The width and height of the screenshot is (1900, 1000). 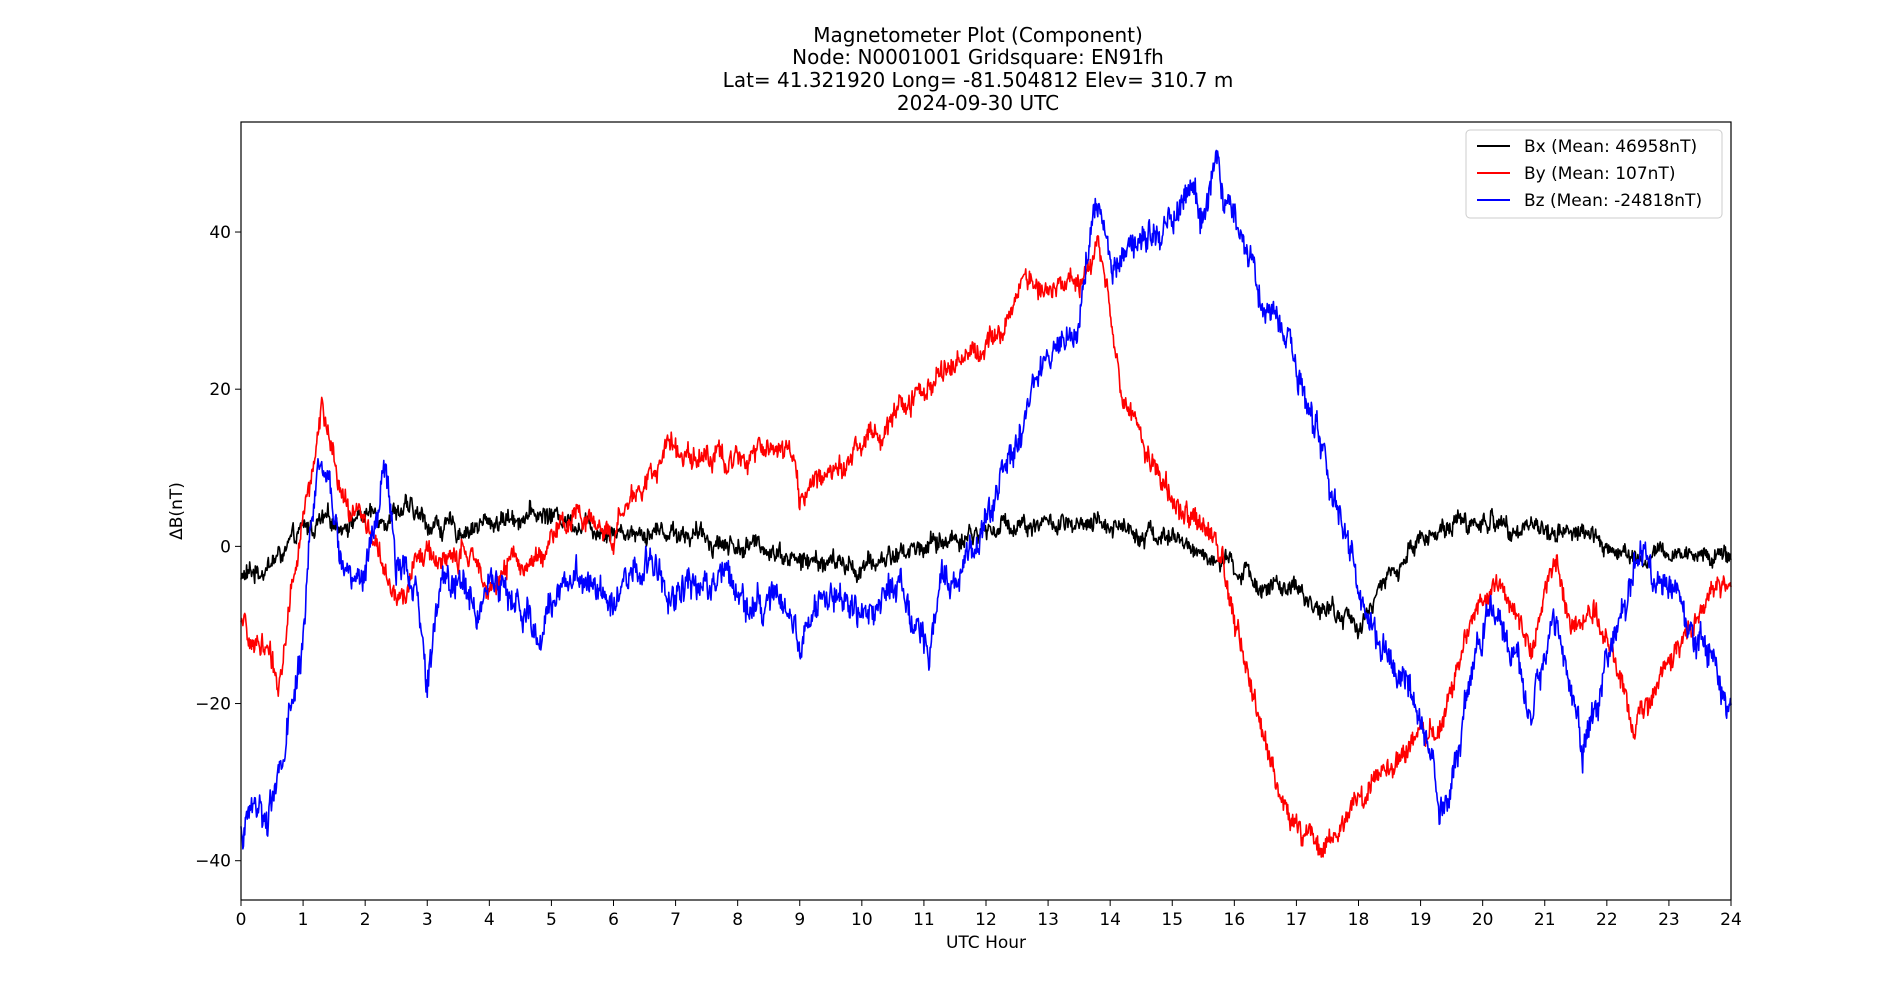 I want to click on y-tick-label: 0, so click(x=225, y=547).